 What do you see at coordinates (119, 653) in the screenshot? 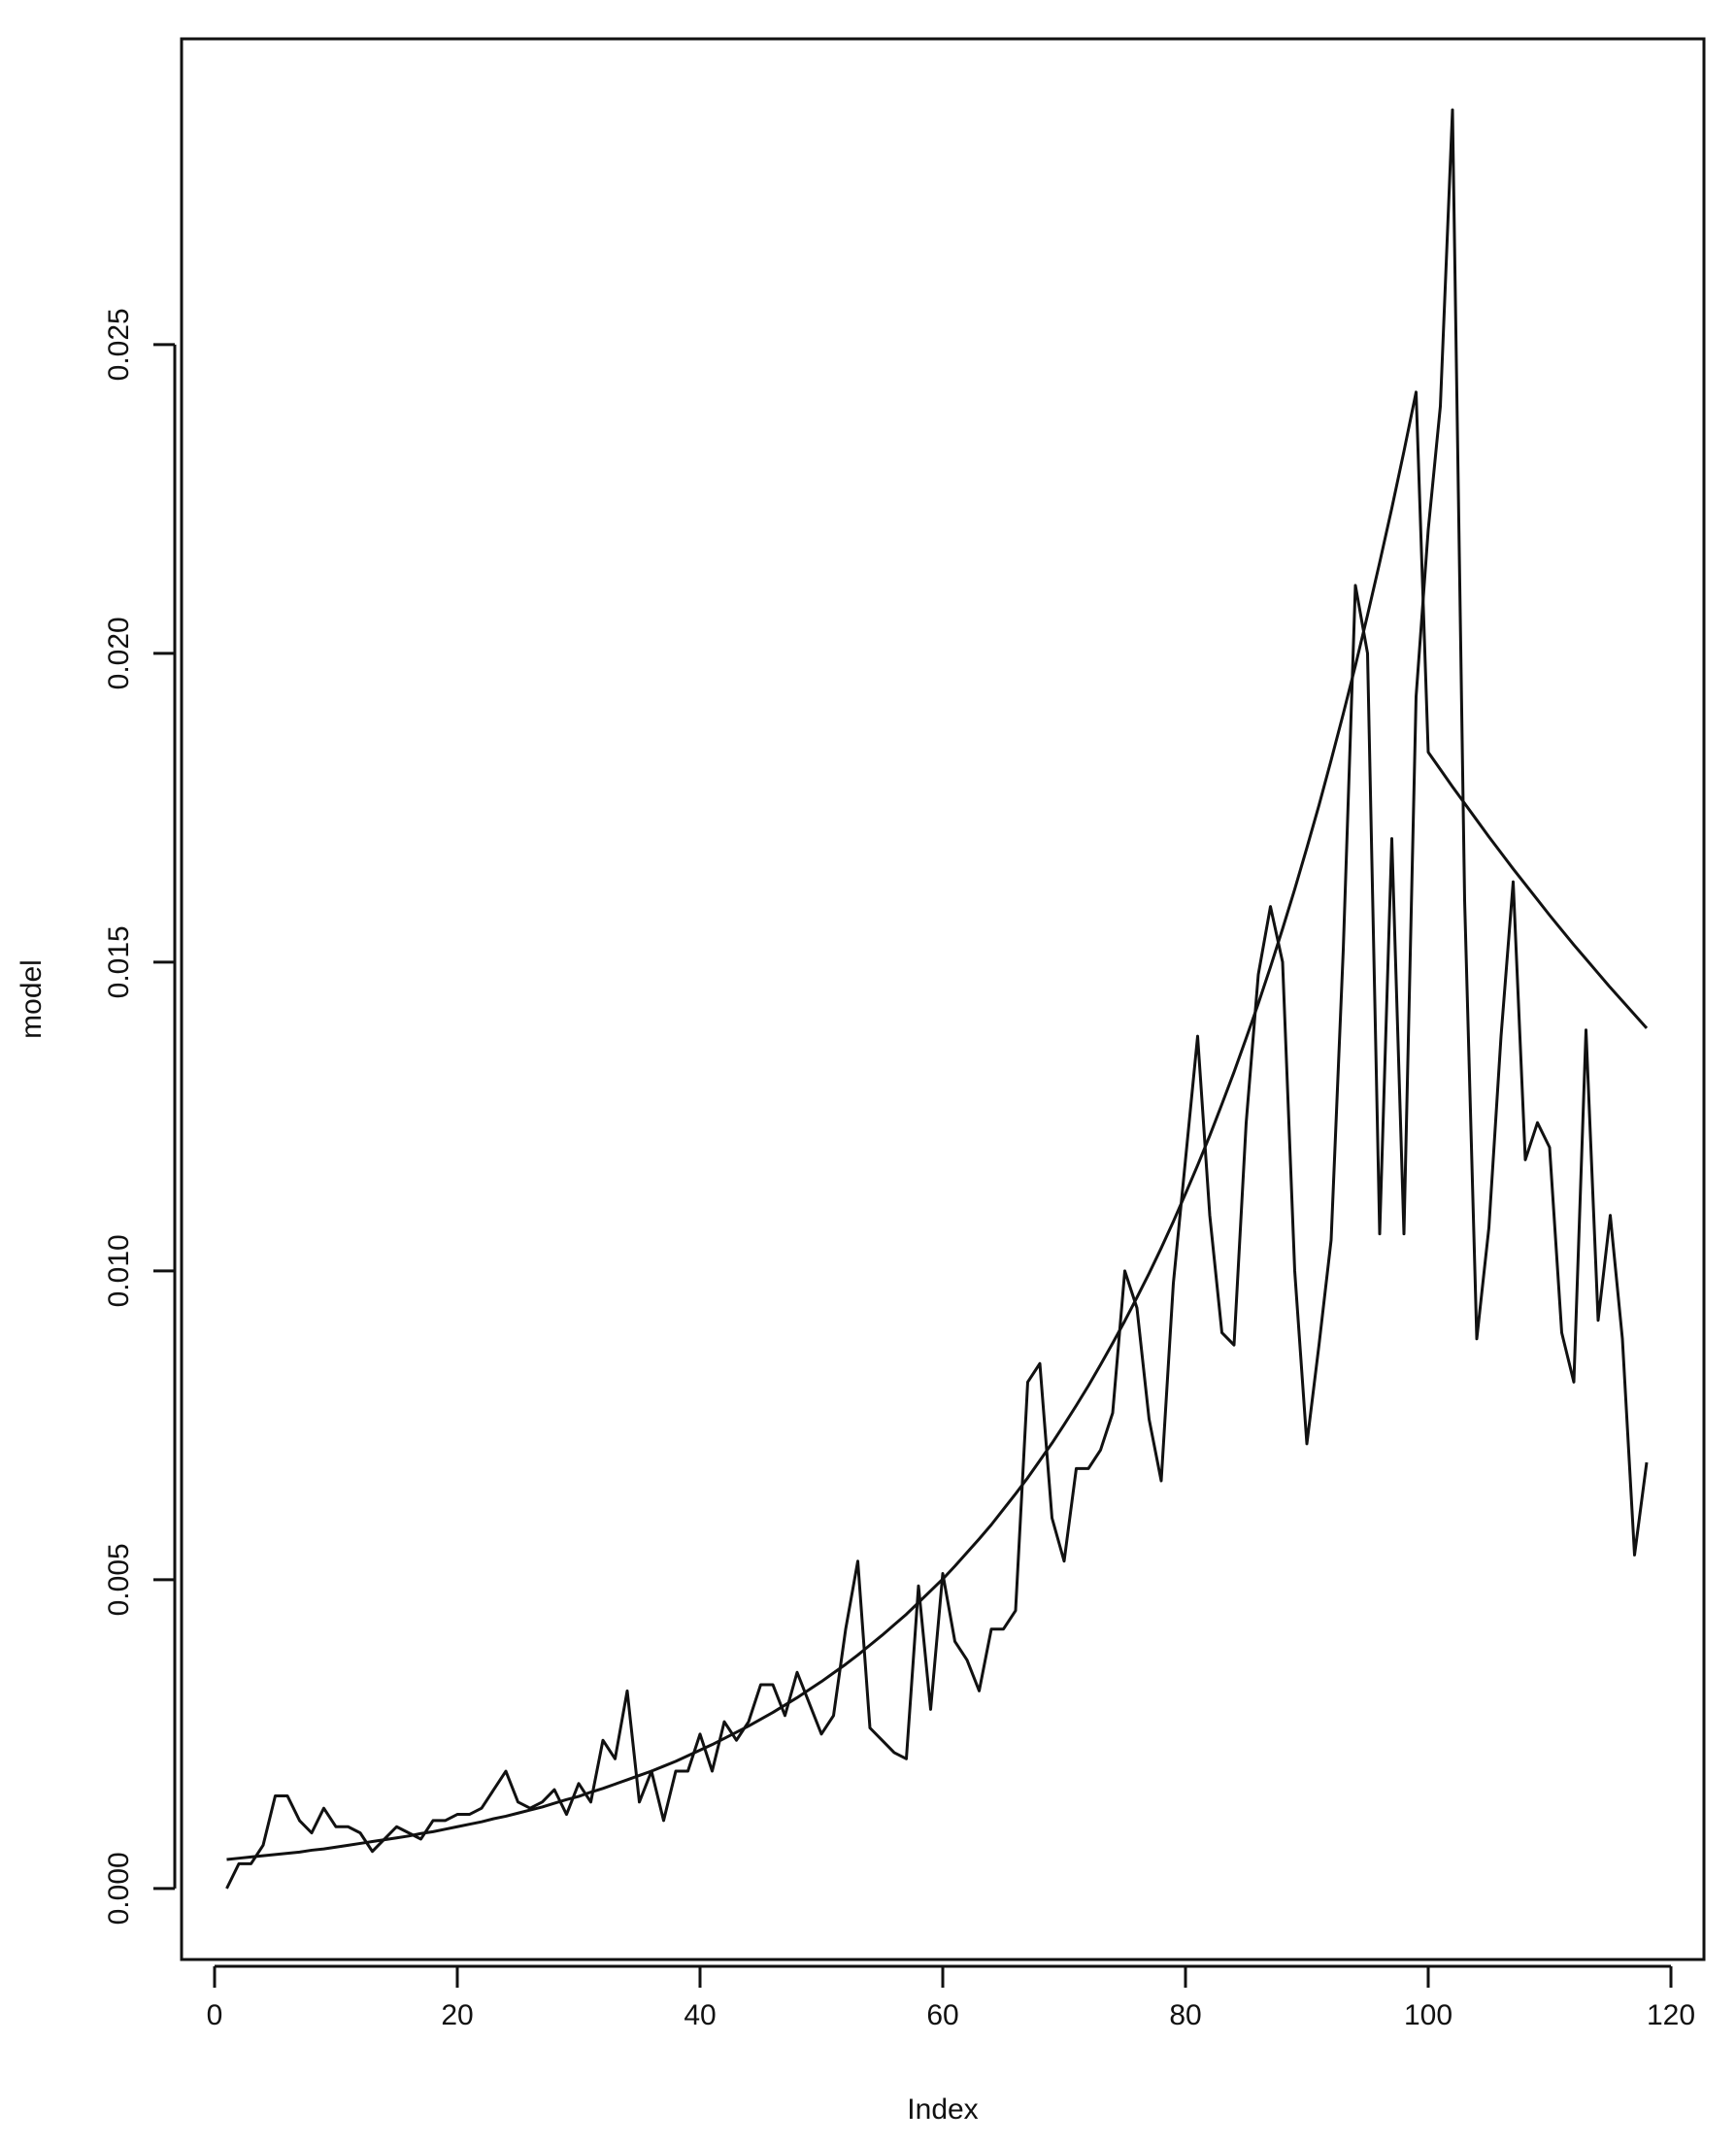
I see `y-tick-label: 0.020` at bounding box center [119, 653].